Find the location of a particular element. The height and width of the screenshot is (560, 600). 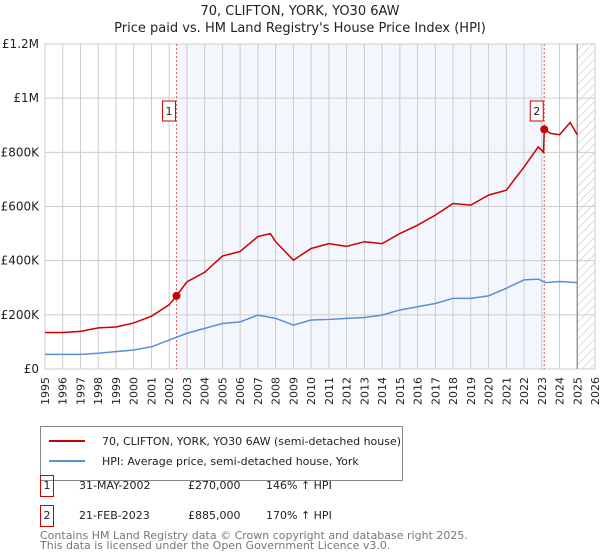

sale-price: £270,000 is located at coordinates (214, 485).